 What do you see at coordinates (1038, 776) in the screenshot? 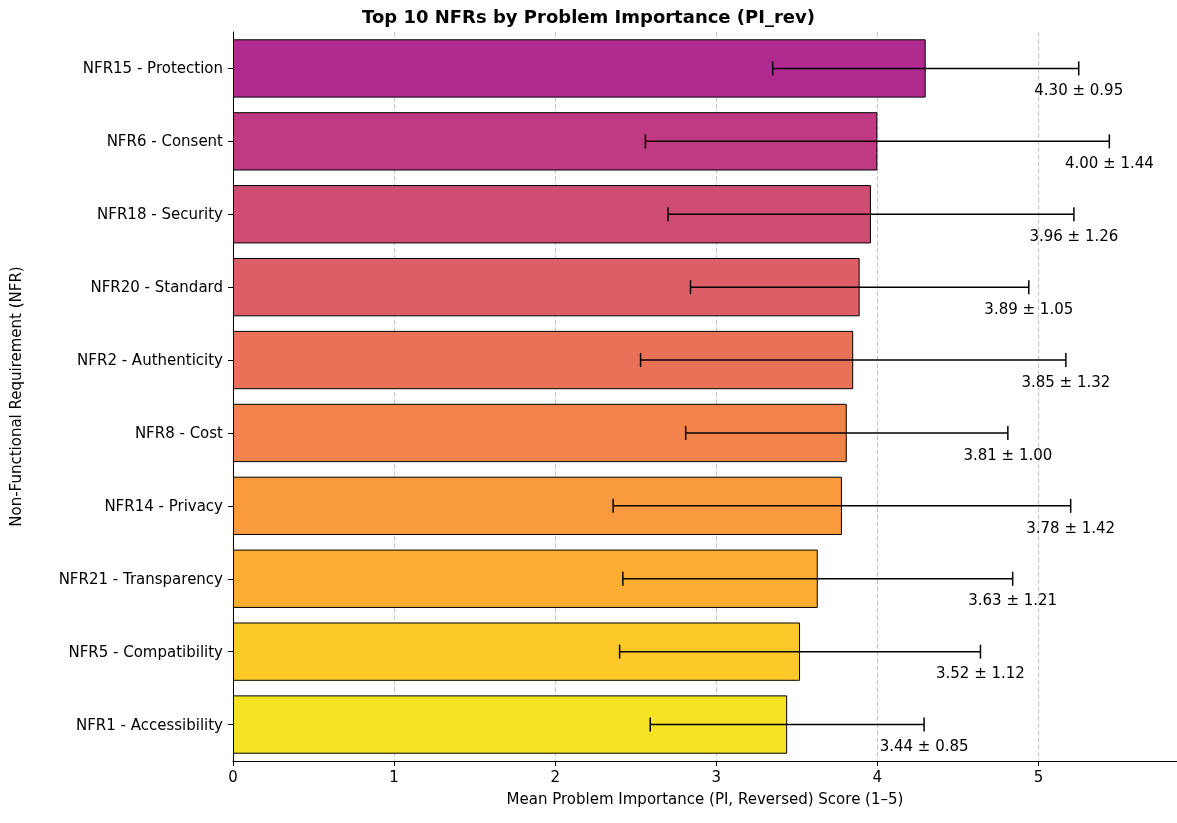
I see `x-tick-label: 5` at bounding box center [1038, 776].